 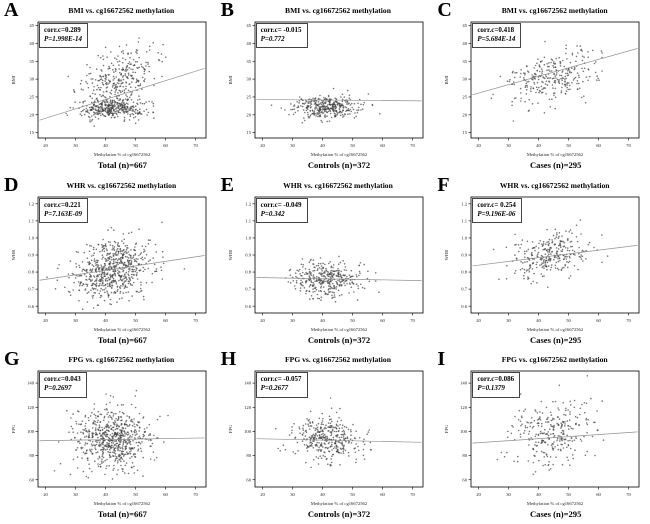 I want to click on correlation-value: corr.c= 0.254, so click(x=496, y=204).